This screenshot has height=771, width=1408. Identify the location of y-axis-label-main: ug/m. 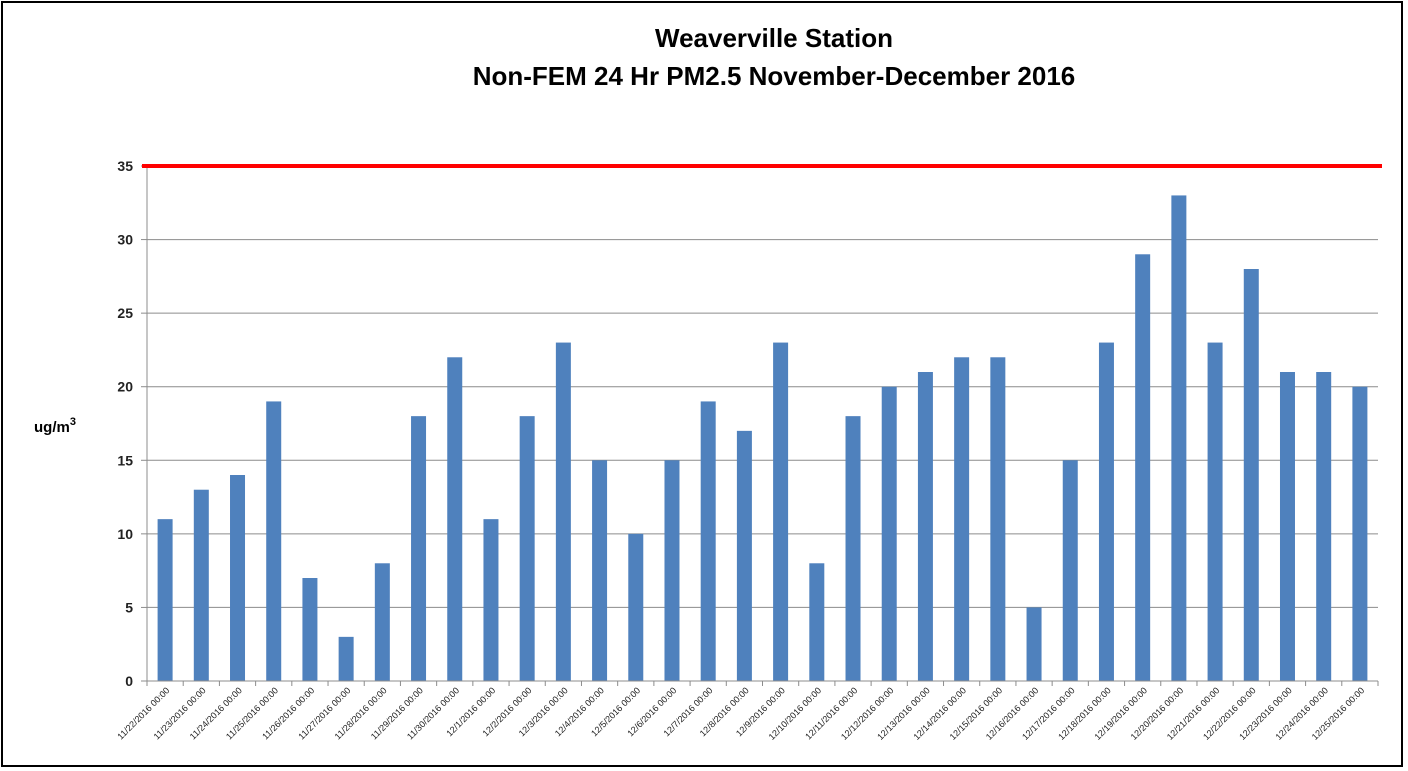
(52, 427).